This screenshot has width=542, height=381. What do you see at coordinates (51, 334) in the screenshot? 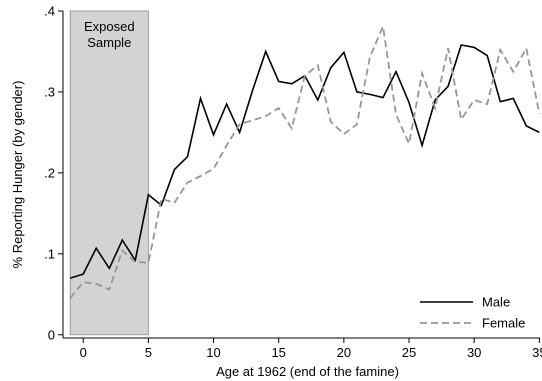
I see `y-tick-label: 0` at bounding box center [51, 334].